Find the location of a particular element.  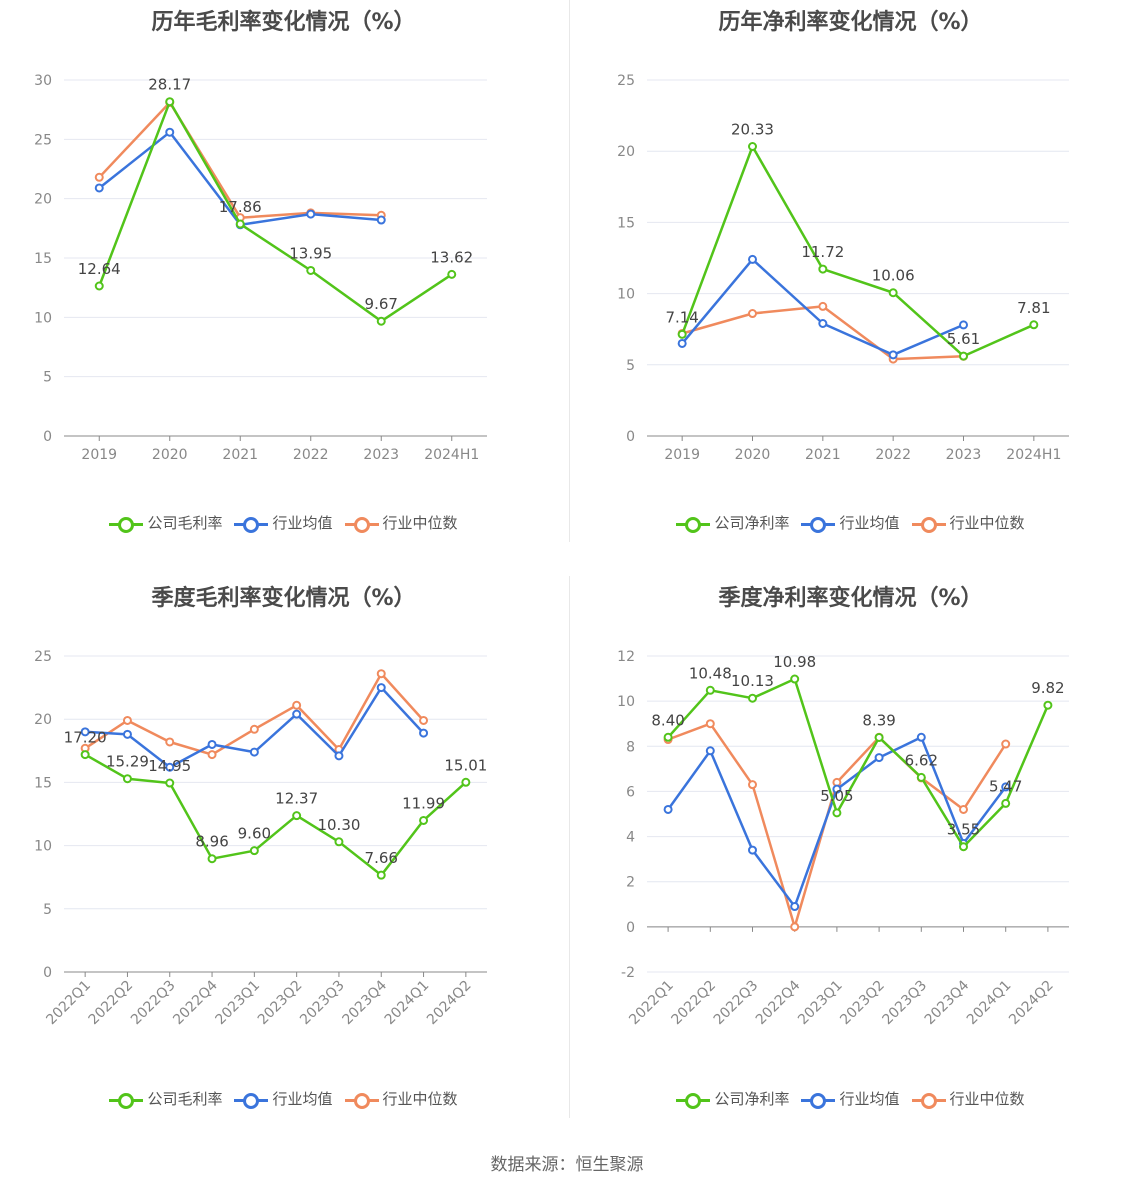

x-tick-label: 2023Q3 is located at coordinates (905, 1003).